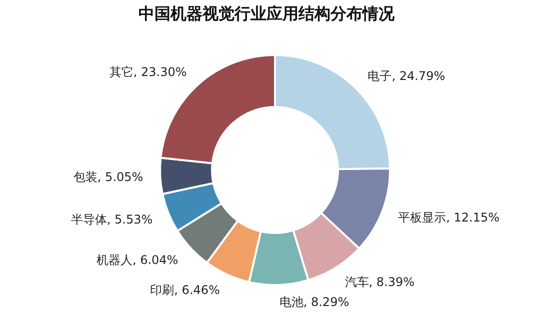 This screenshot has height=333, width=533. Describe the element at coordinates (137, 259) in the screenshot. I see `slice-label: 机器人, 6.04%` at that location.